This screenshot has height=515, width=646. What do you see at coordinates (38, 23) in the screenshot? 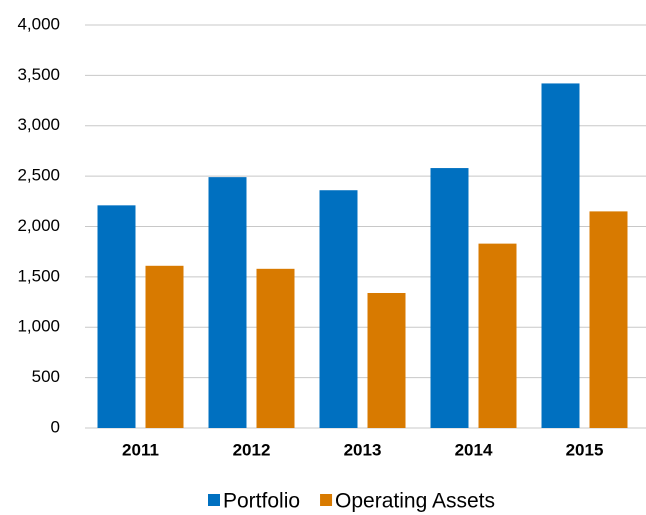
I see `y-tick-label: 4,000` at bounding box center [38, 23].